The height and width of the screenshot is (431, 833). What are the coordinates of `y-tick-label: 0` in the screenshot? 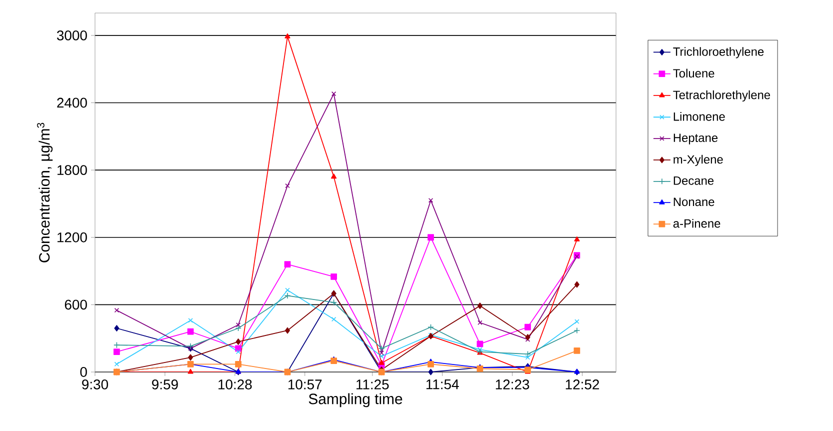 It's located at (83, 372).